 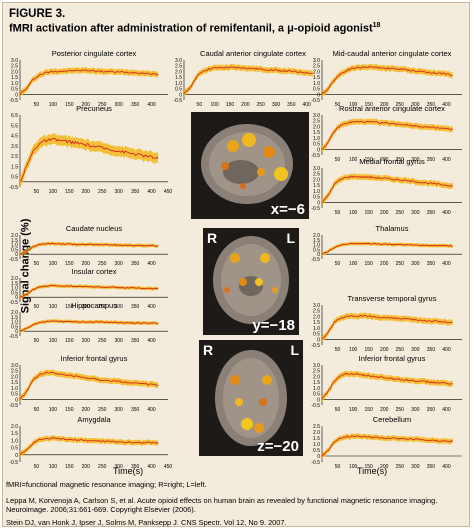 I want to click on brain-coord-x: x=−6, so click(x=287, y=209).